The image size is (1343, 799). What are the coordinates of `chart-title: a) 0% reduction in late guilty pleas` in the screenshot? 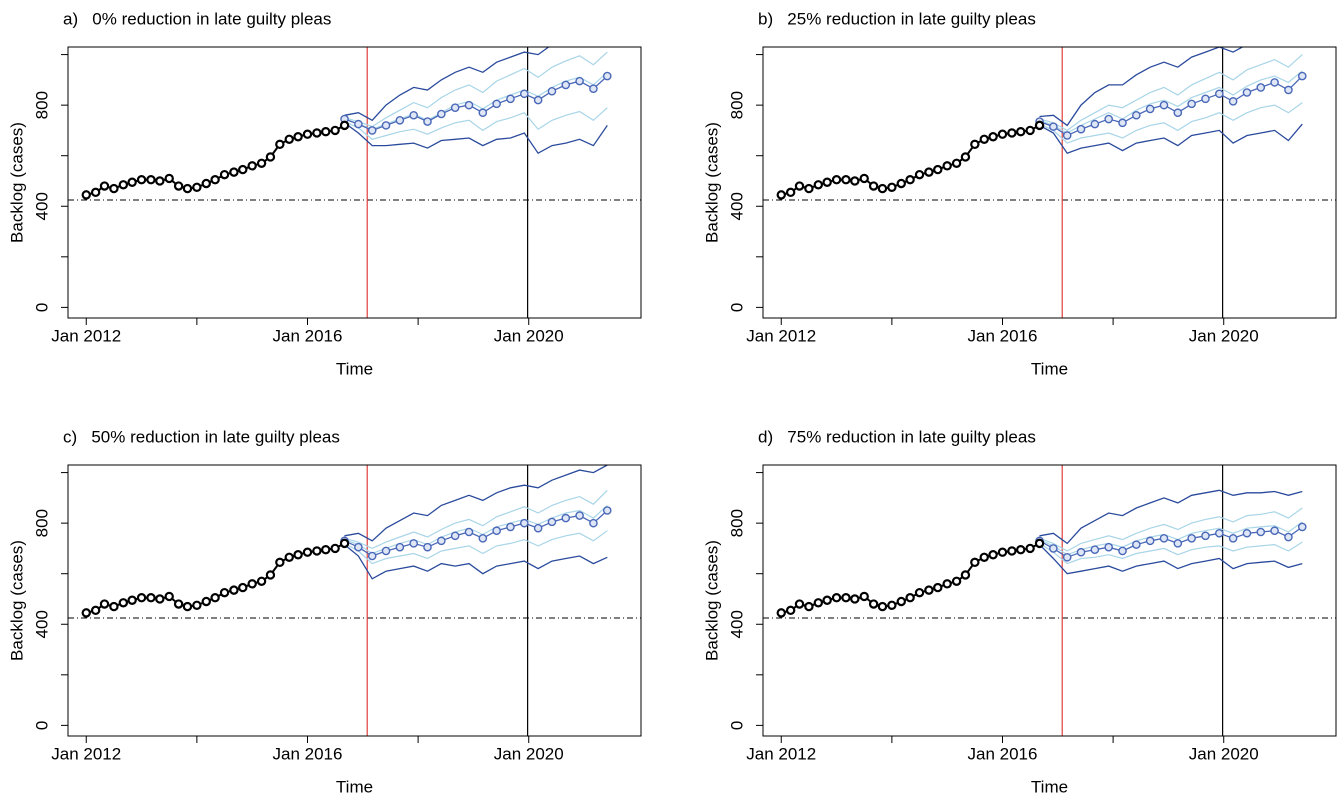 It's located at (197, 18).